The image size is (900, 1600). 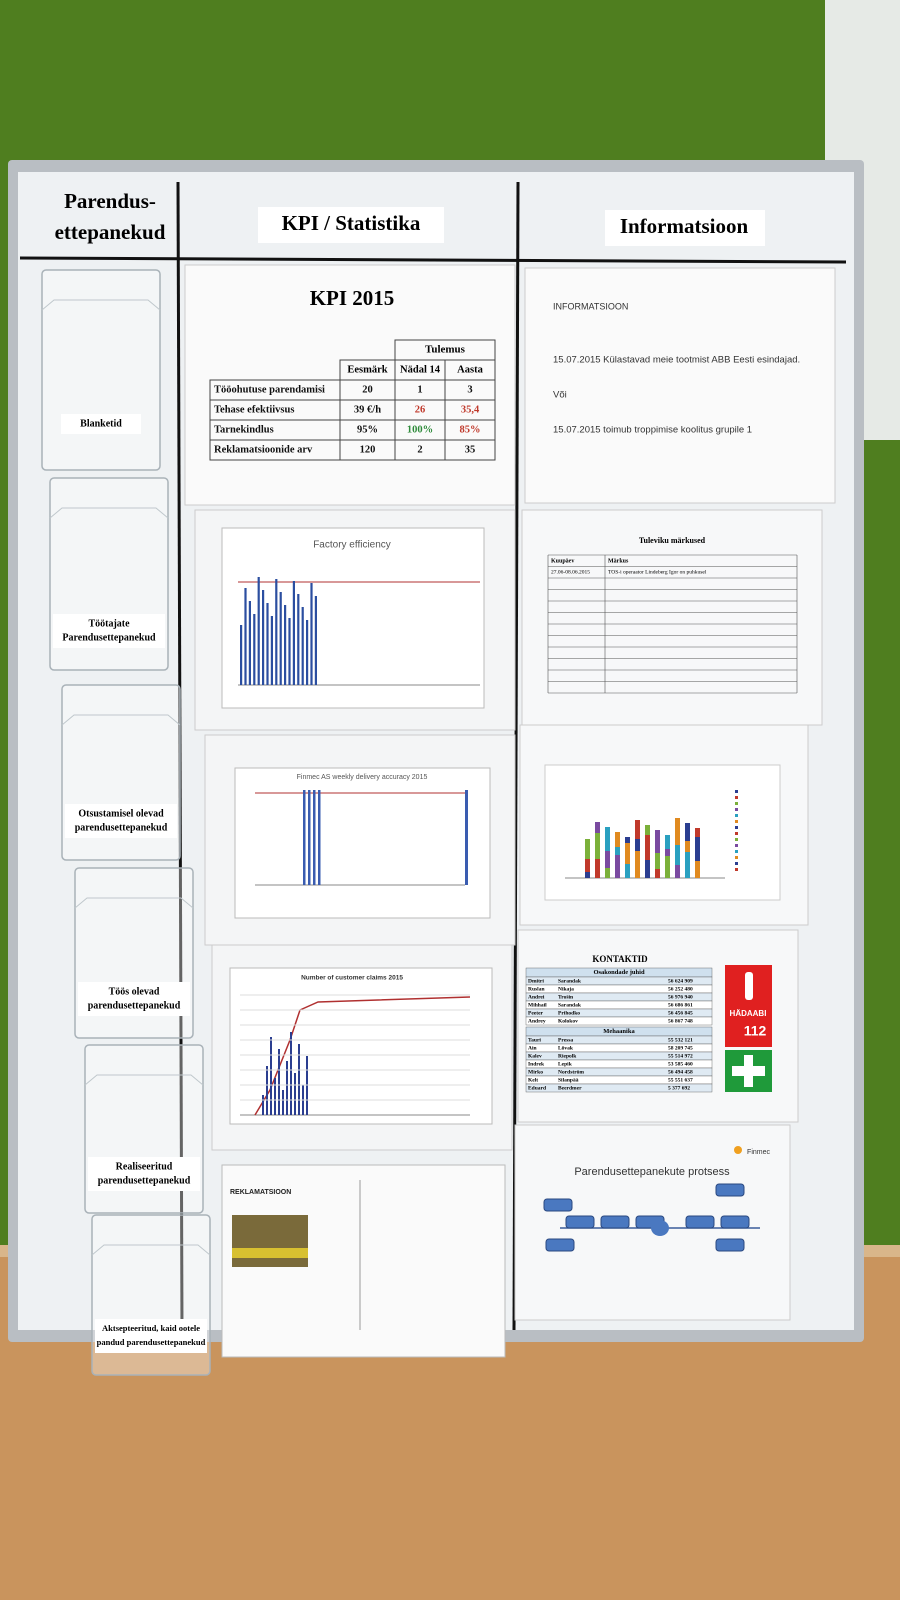 What do you see at coordinates (270, 1253) in the screenshot?
I see `photo-thumb` at bounding box center [270, 1253].